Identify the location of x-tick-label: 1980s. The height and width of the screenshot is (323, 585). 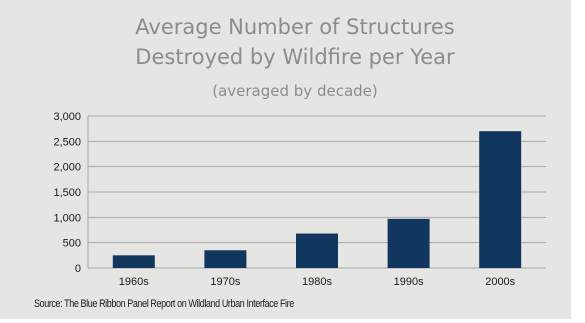
(317, 282).